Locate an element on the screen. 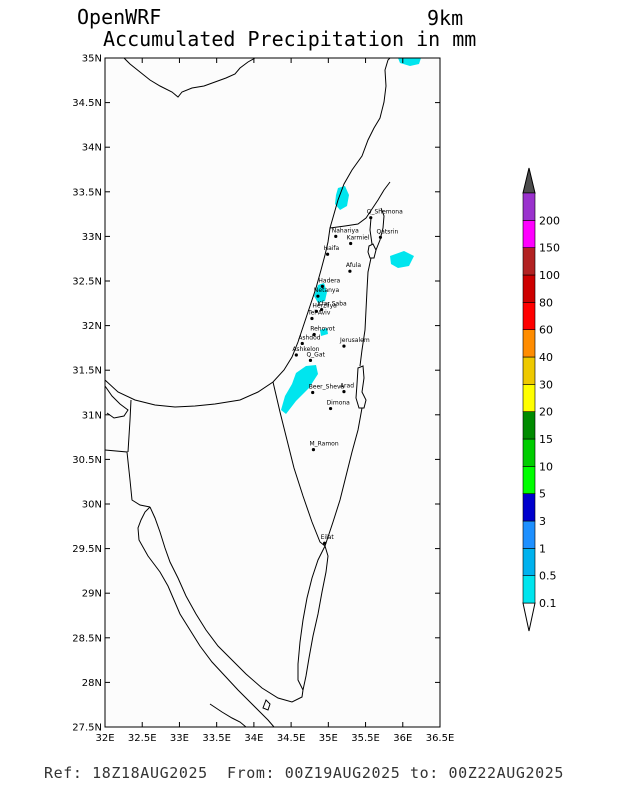 The image size is (618, 800). gulf-of-suez is located at coordinates (220, 617).